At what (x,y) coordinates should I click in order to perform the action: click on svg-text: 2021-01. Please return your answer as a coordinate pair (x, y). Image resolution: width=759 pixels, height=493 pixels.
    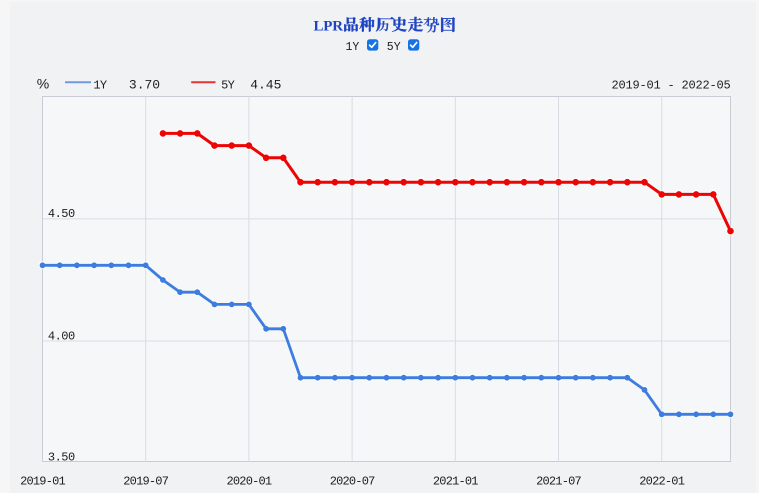
    Looking at the image, I should click on (455, 481).